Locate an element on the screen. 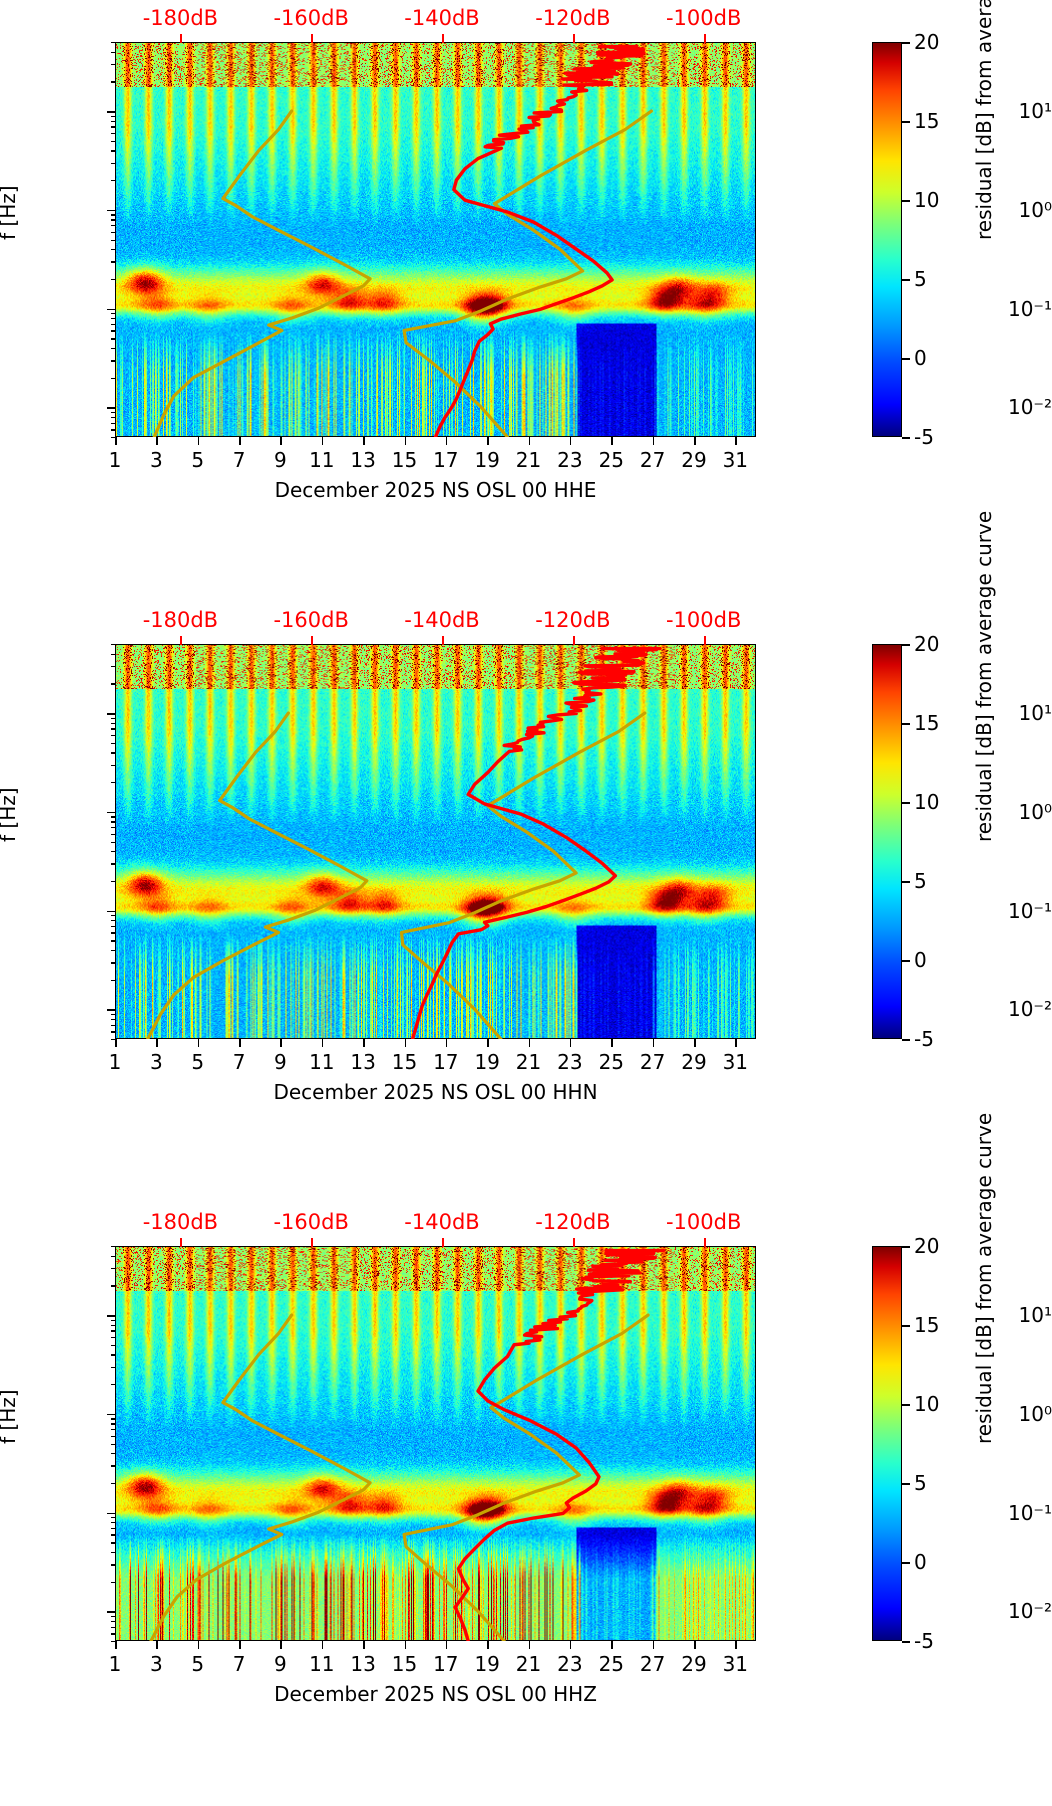 The height and width of the screenshot is (1806, 1052). plot-area is located at coordinates (435, 841).